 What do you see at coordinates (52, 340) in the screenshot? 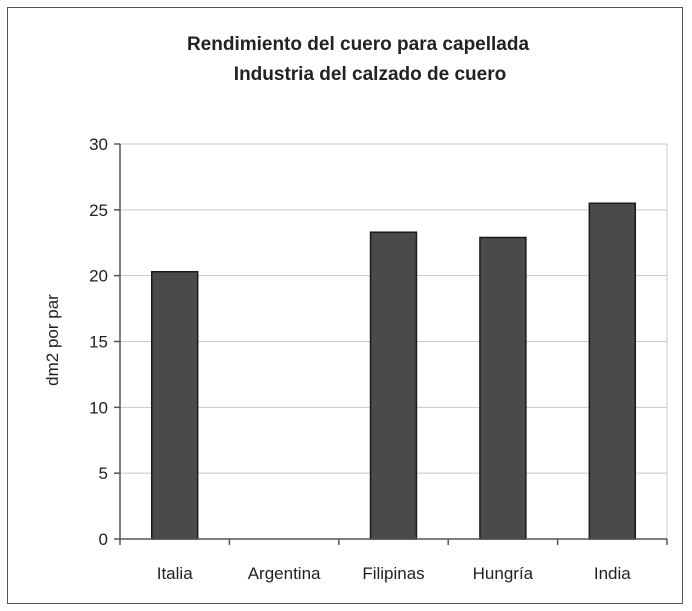
I see `y-axis-title: dm2 por par` at bounding box center [52, 340].